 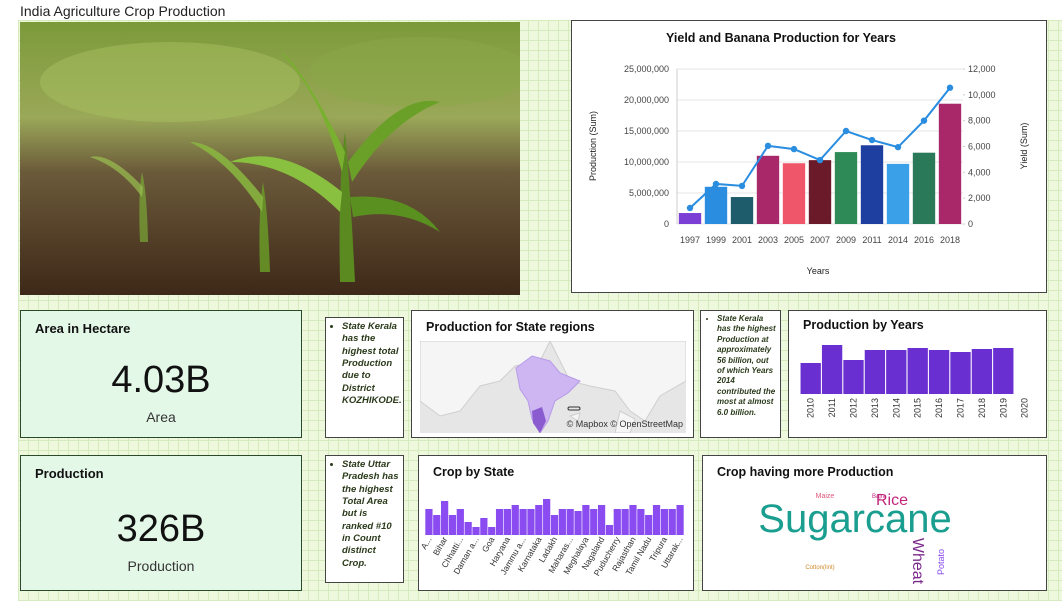 I want to click on chart-title: Crop by State, so click(x=474, y=472).